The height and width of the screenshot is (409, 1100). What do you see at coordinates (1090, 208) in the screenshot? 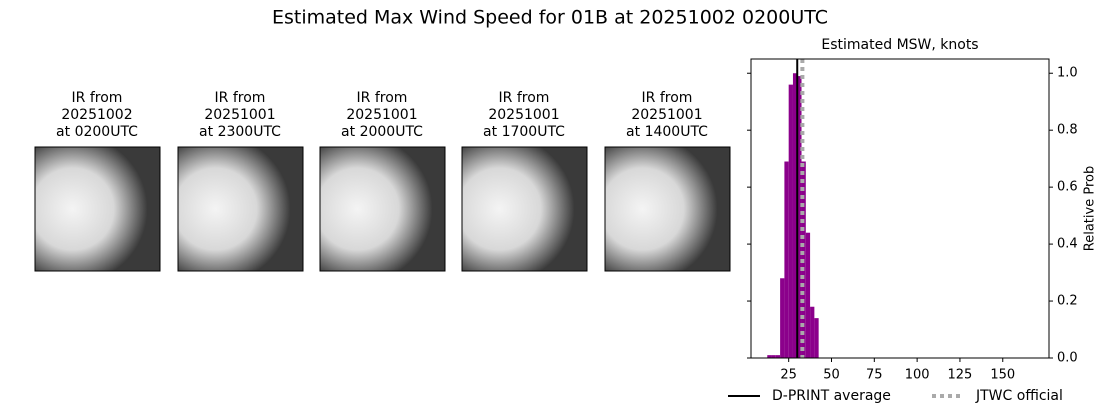
I see `y-axis-label: Relative Prob` at bounding box center [1090, 208].